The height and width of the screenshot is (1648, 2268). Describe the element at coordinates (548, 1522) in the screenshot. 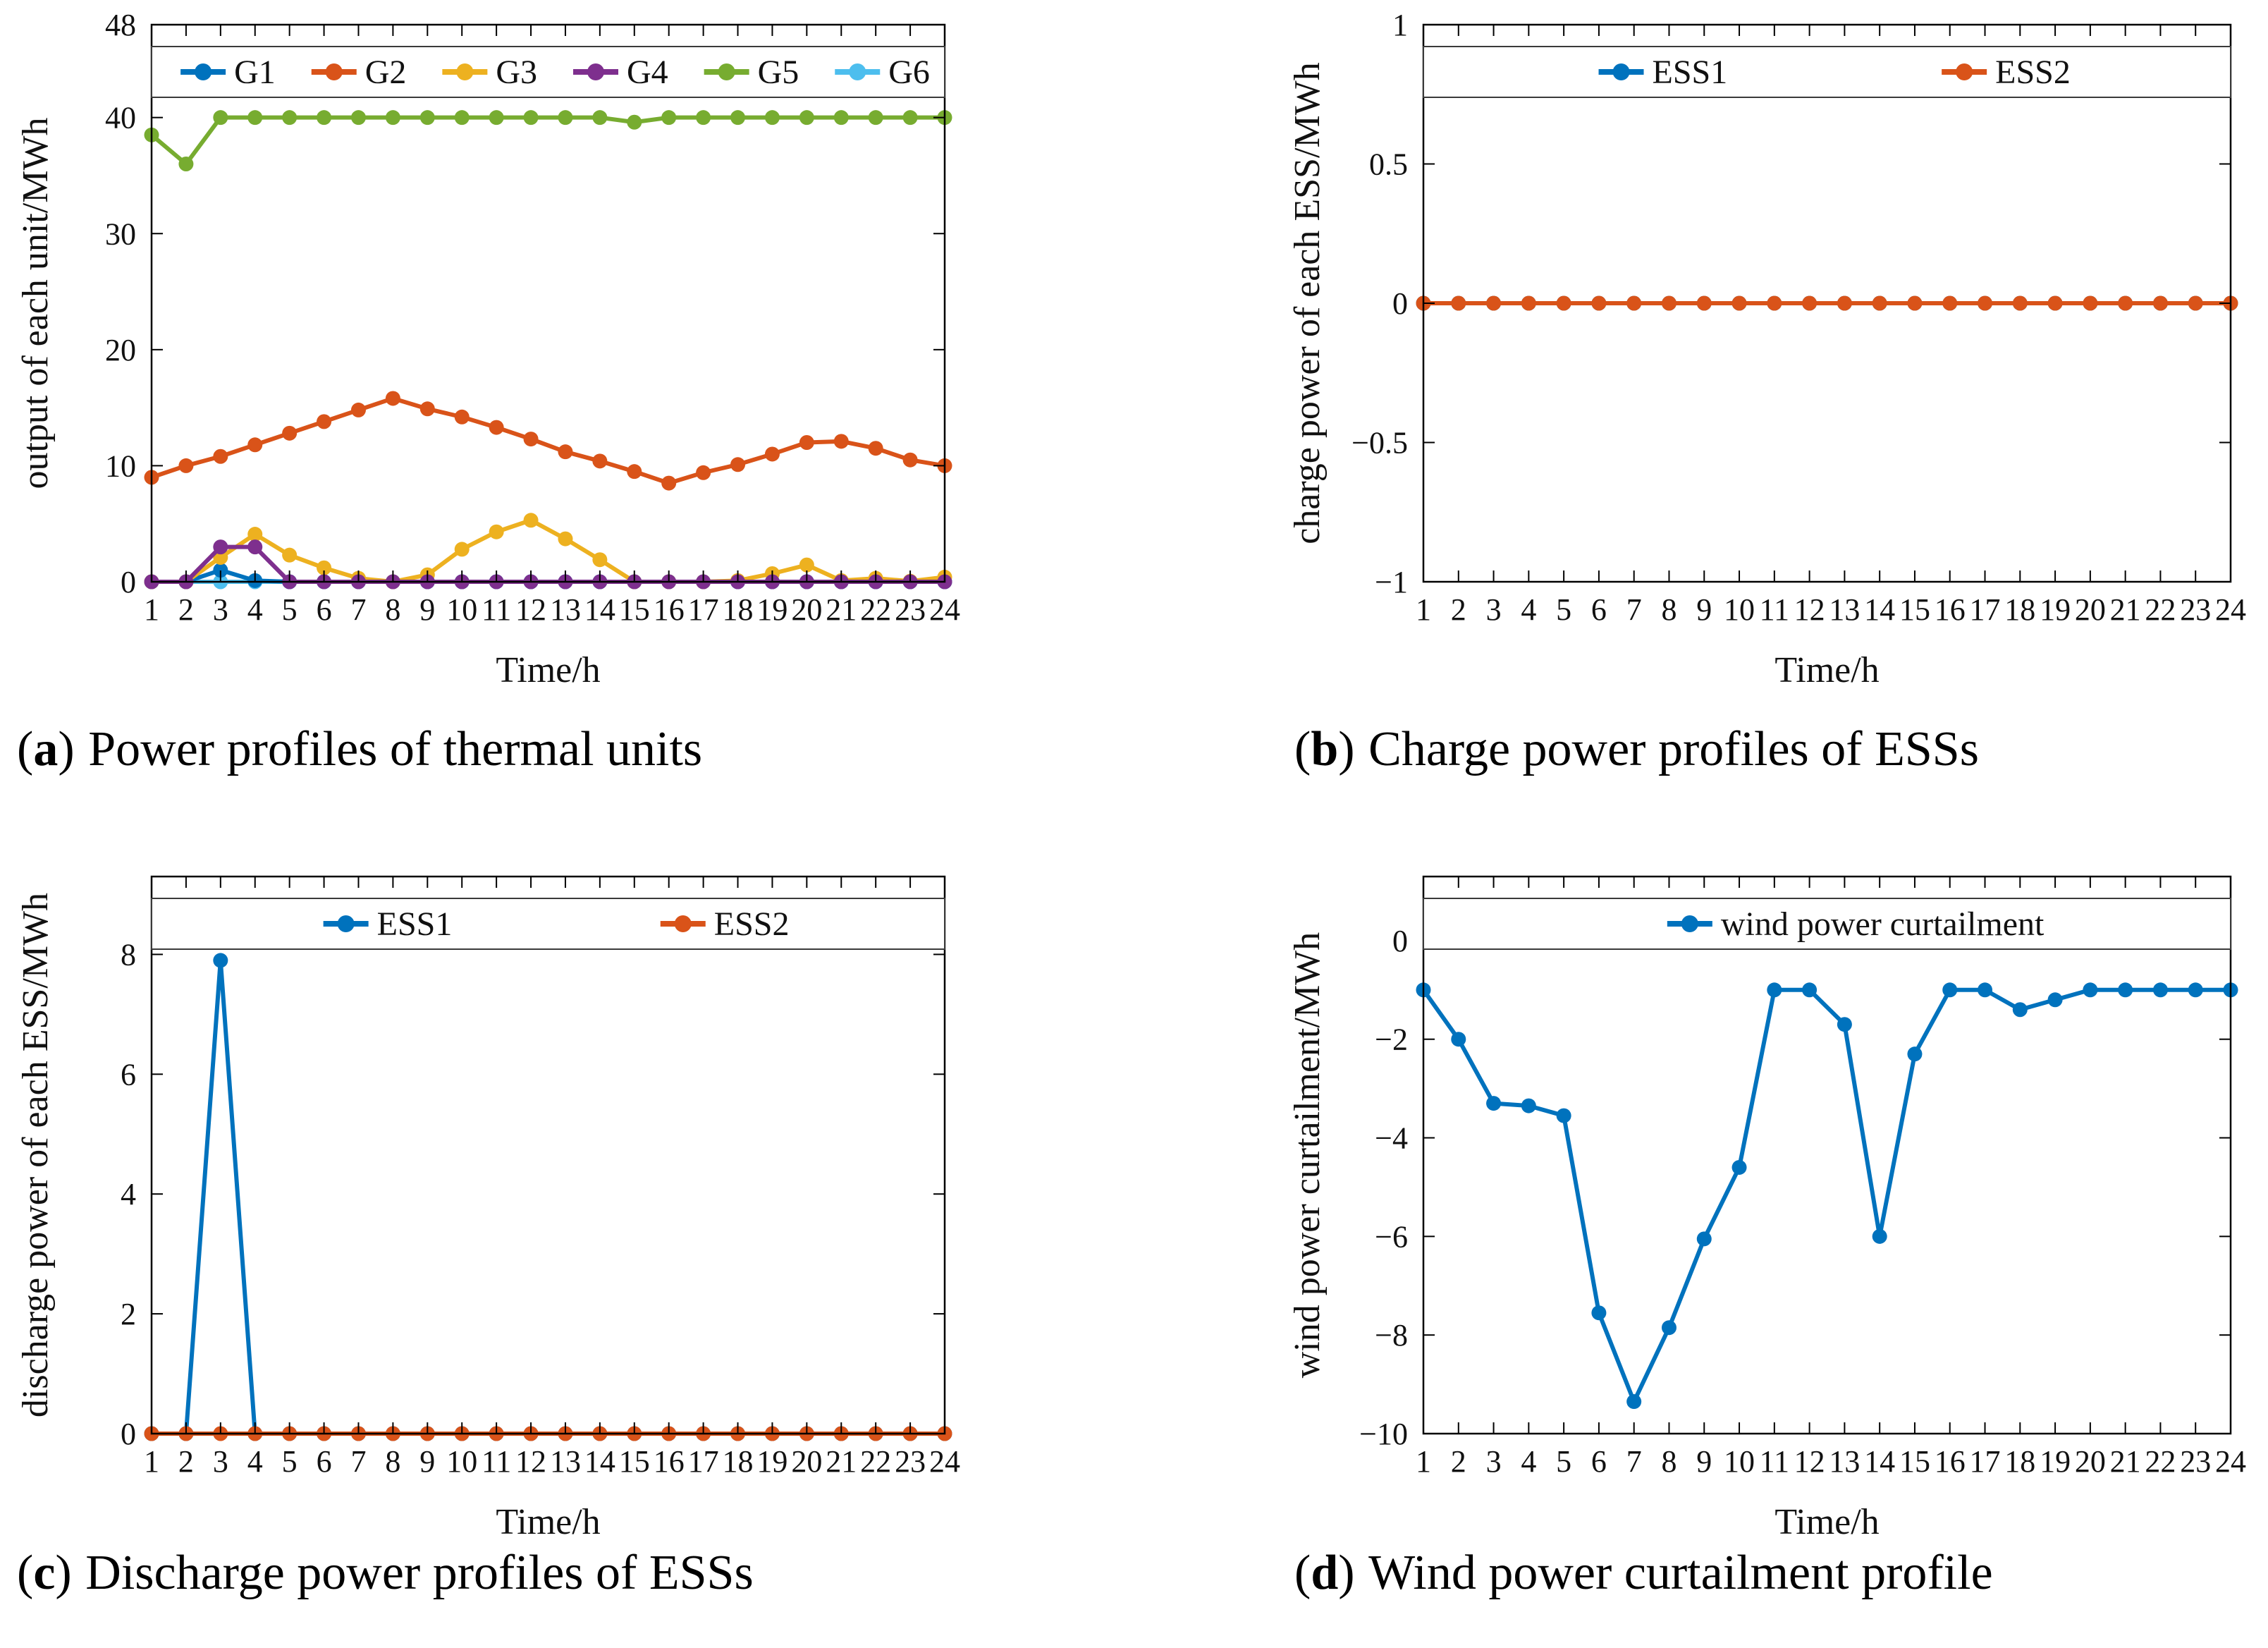

I see `x-axis-label: Time/h` at that location.